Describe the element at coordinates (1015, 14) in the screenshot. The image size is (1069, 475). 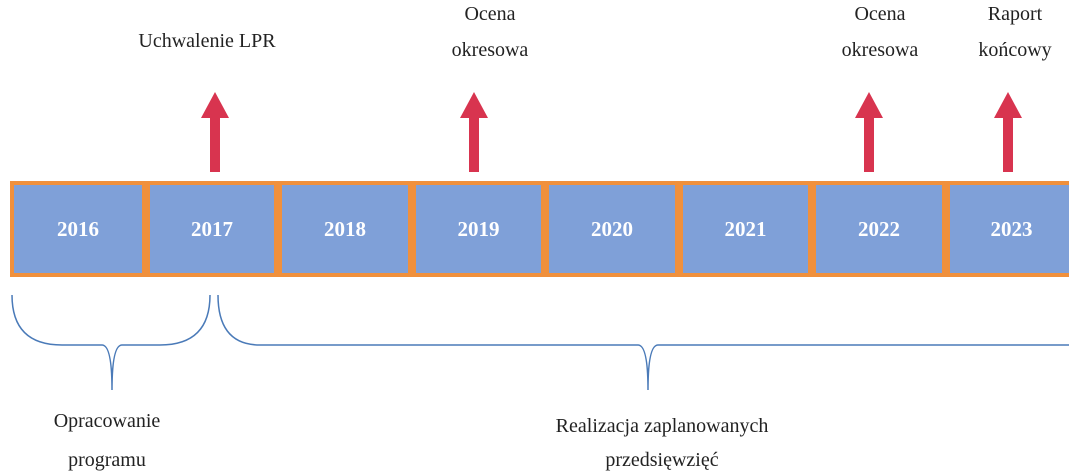
I see `event-label: Raport` at that location.